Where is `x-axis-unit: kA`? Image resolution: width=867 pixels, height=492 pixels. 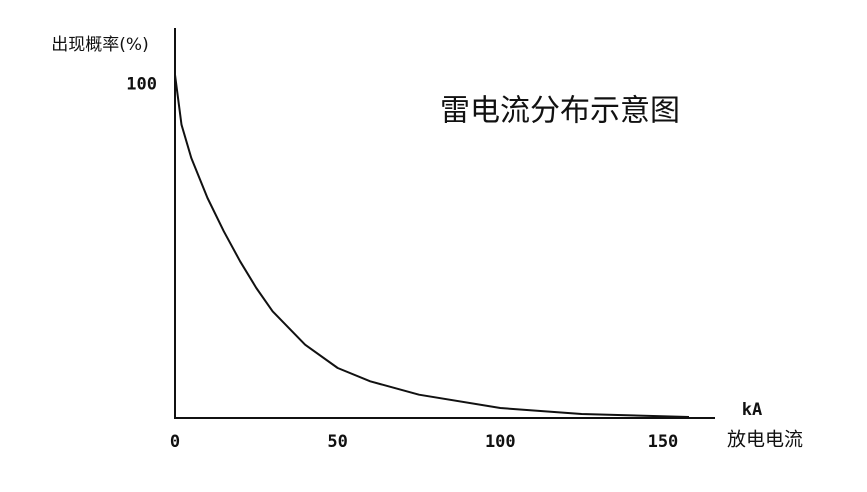 x-axis-unit: kA is located at coordinates (752, 410).